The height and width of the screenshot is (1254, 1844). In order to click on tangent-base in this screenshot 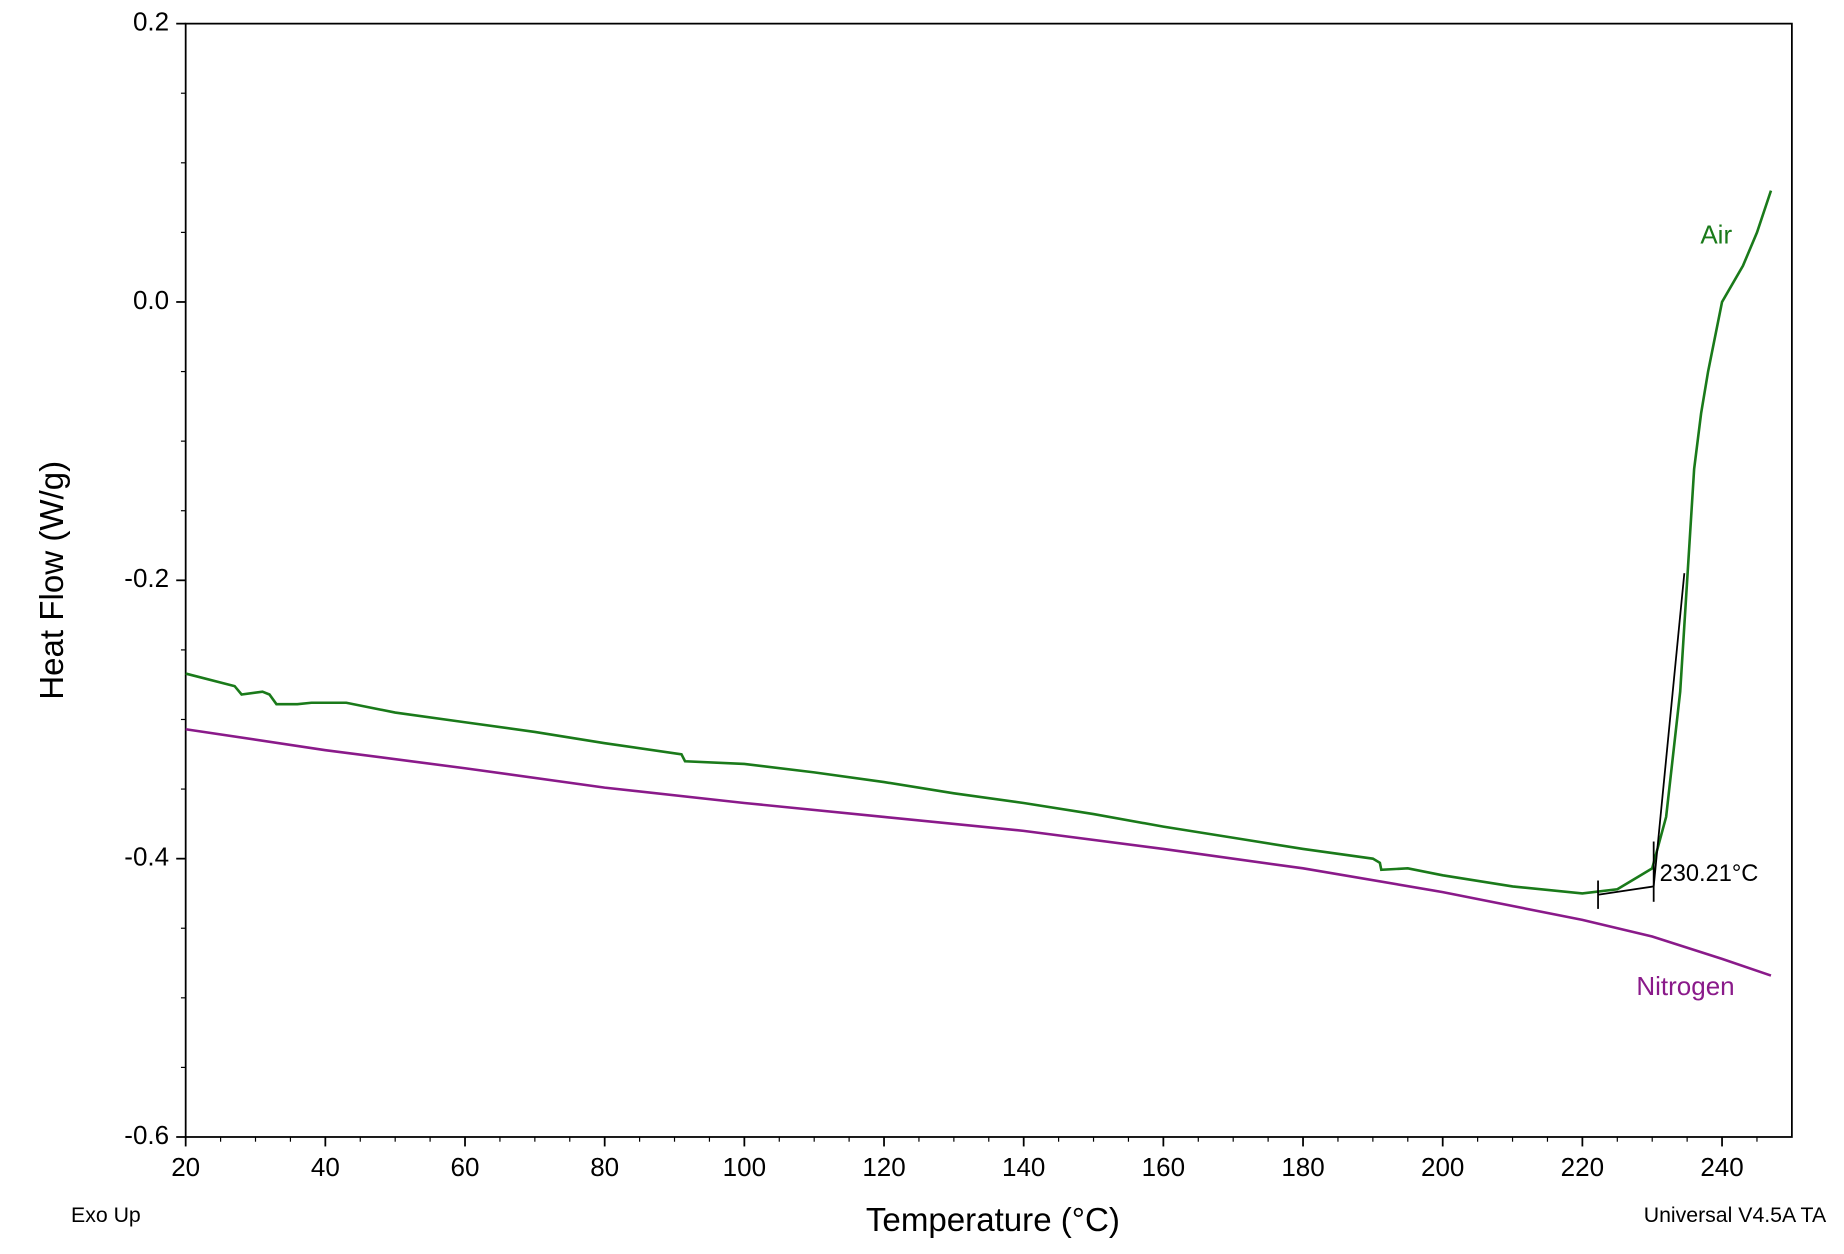, I will do `click(1625, 890)`.